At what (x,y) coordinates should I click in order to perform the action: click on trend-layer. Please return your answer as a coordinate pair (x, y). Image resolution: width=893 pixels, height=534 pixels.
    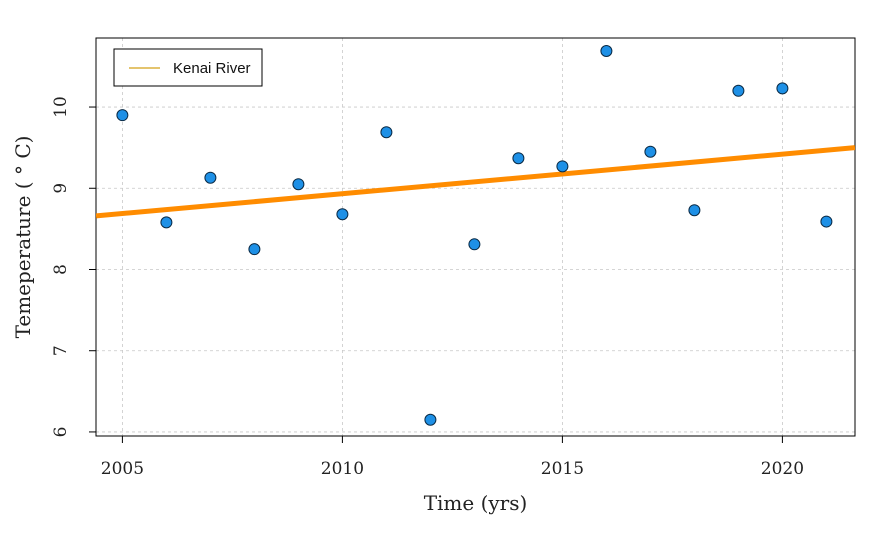
    Looking at the image, I should click on (475, 182).